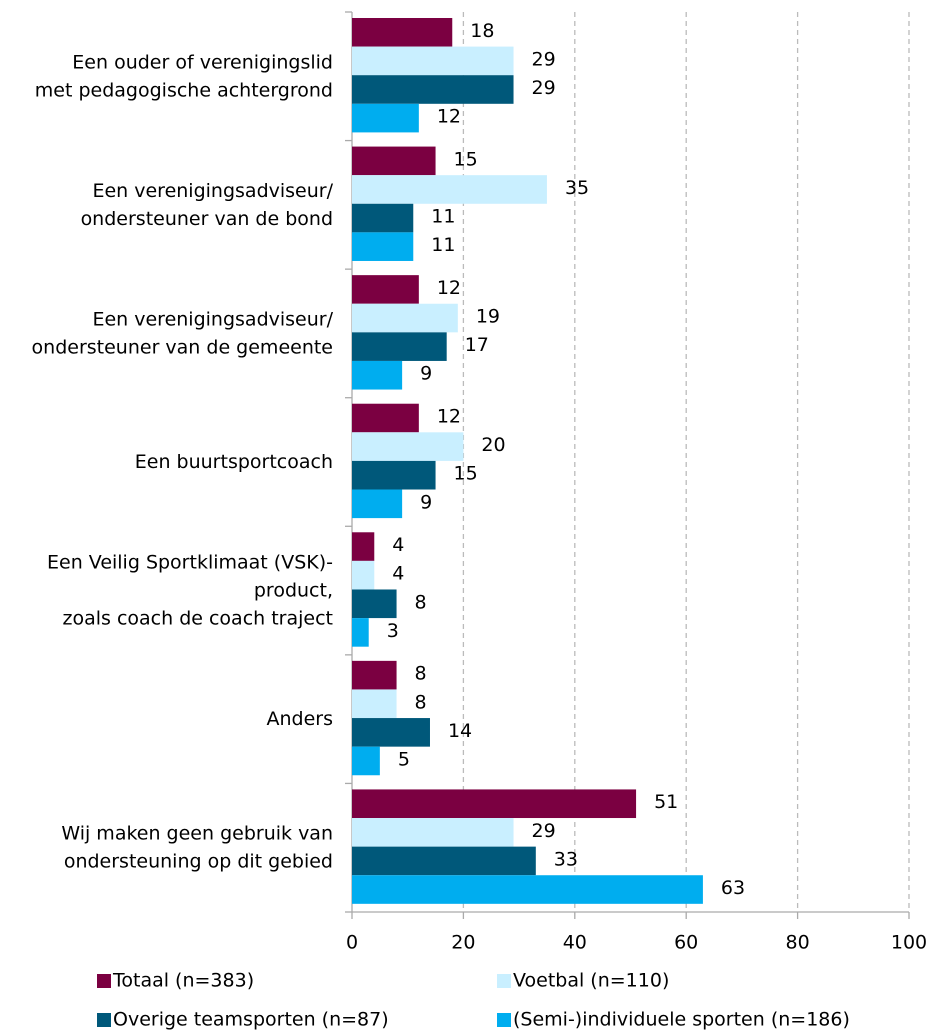  I want to click on x-tick-label: 20, so click(463, 943).